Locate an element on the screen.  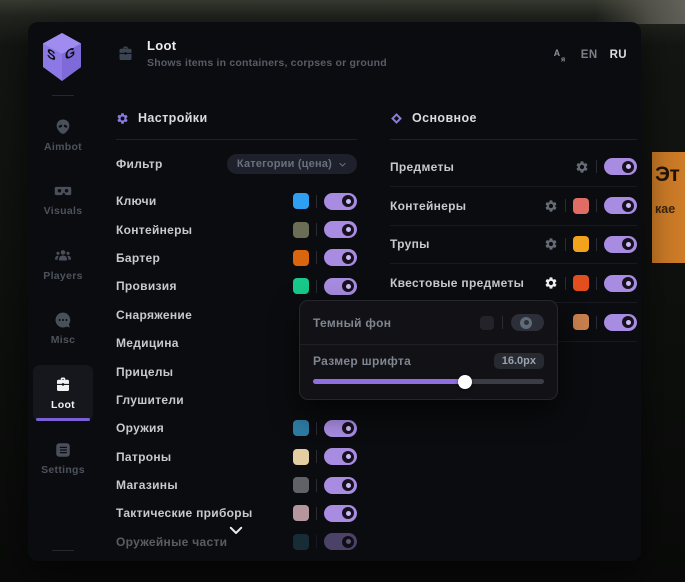
chevron-down-icon is located at coordinates (342, 164).